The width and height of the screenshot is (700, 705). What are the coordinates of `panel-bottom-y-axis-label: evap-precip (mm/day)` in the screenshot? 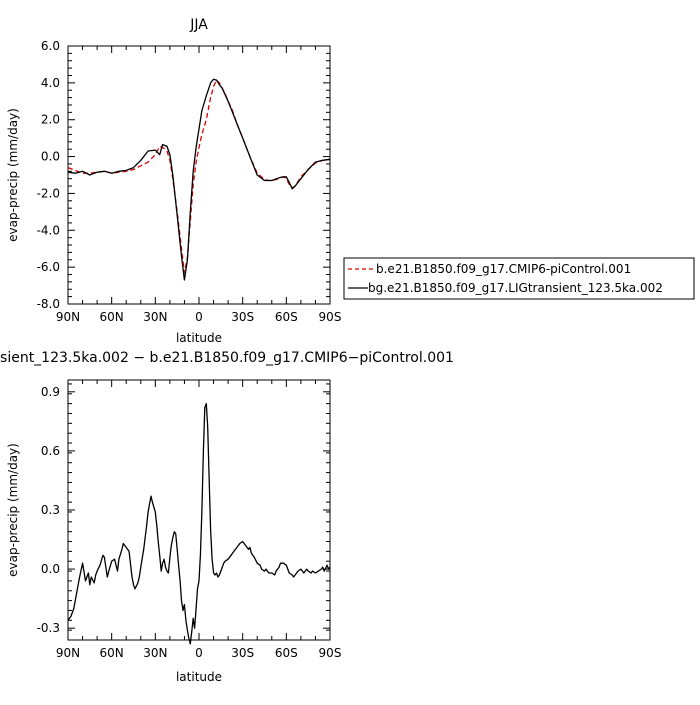 It's located at (13, 510).